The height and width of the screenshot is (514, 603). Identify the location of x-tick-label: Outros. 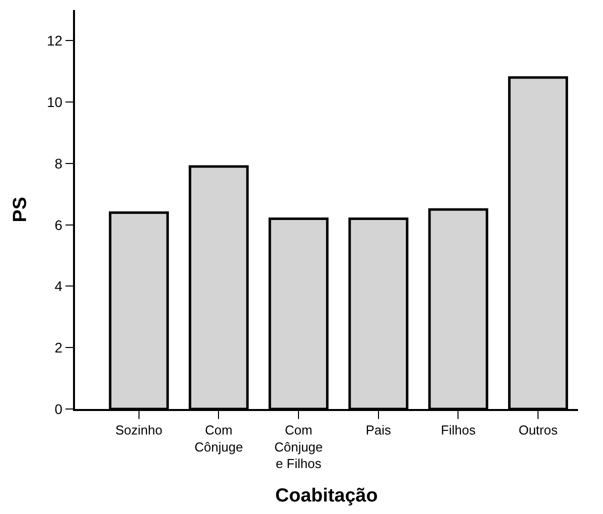
(538, 430).